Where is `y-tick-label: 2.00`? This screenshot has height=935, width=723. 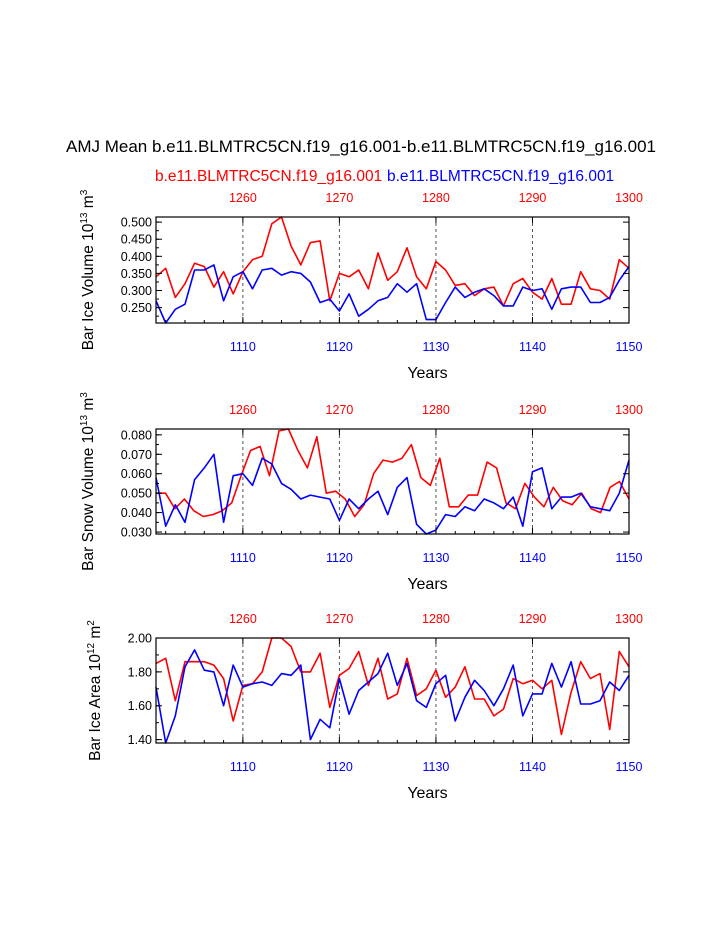
y-tick-label: 2.00 is located at coordinates (140, 639).